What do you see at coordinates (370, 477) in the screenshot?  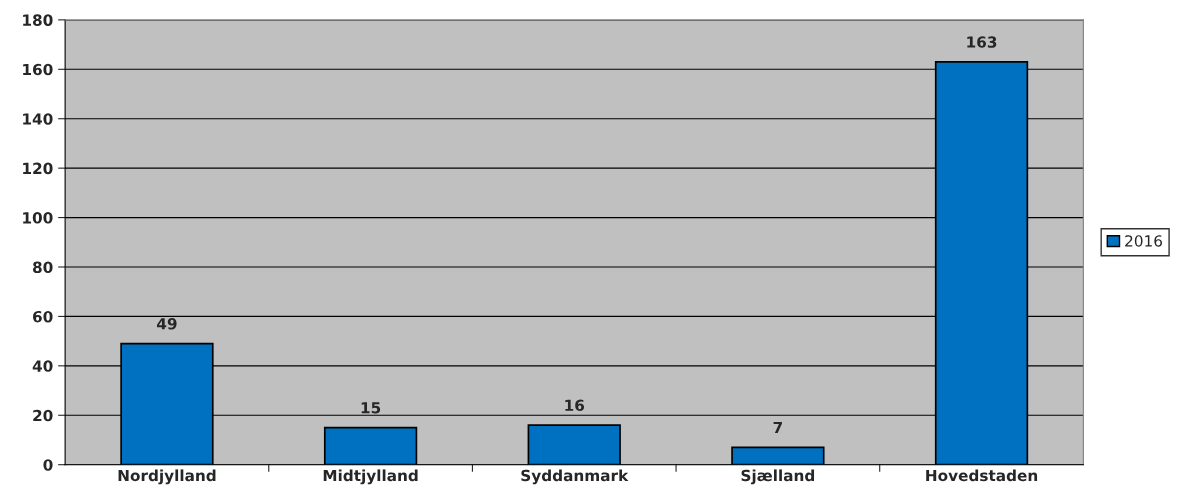 I see `x-tick-label: Midtjylland` at bounding box center [370, 477].